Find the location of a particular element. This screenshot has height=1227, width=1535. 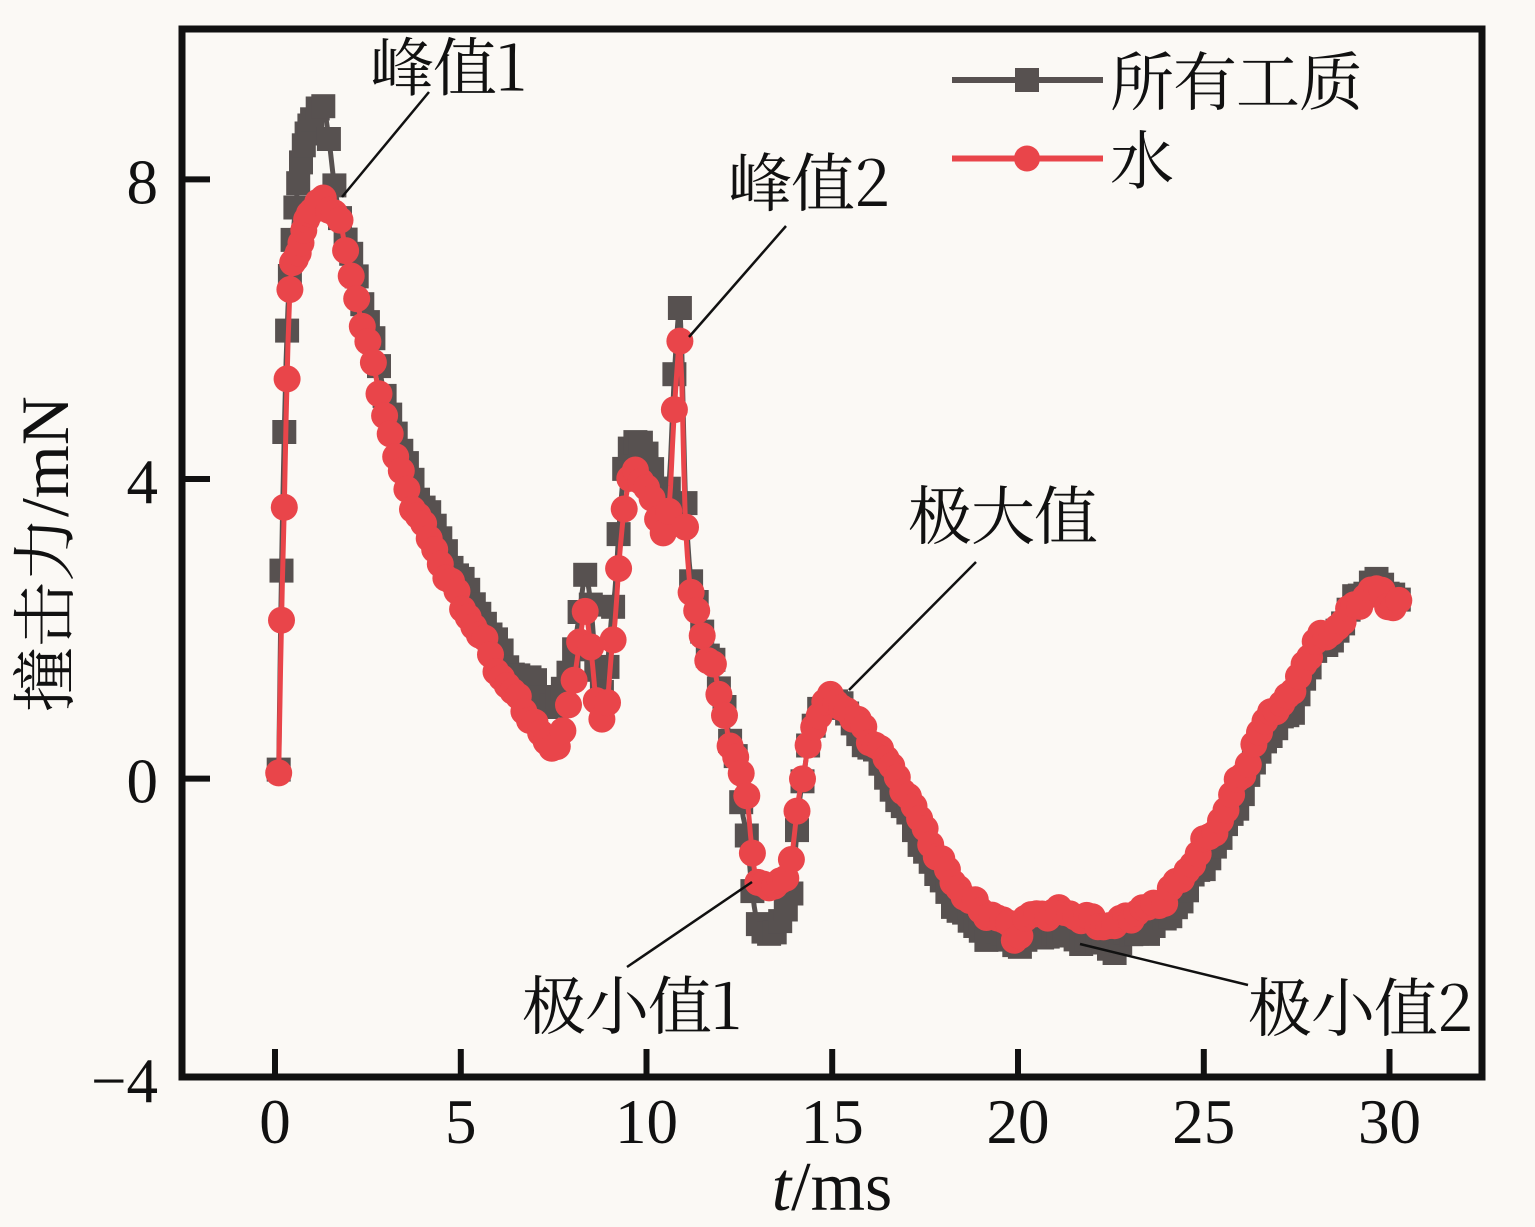

svg-text: 4 is located at coordinates (143, 482).